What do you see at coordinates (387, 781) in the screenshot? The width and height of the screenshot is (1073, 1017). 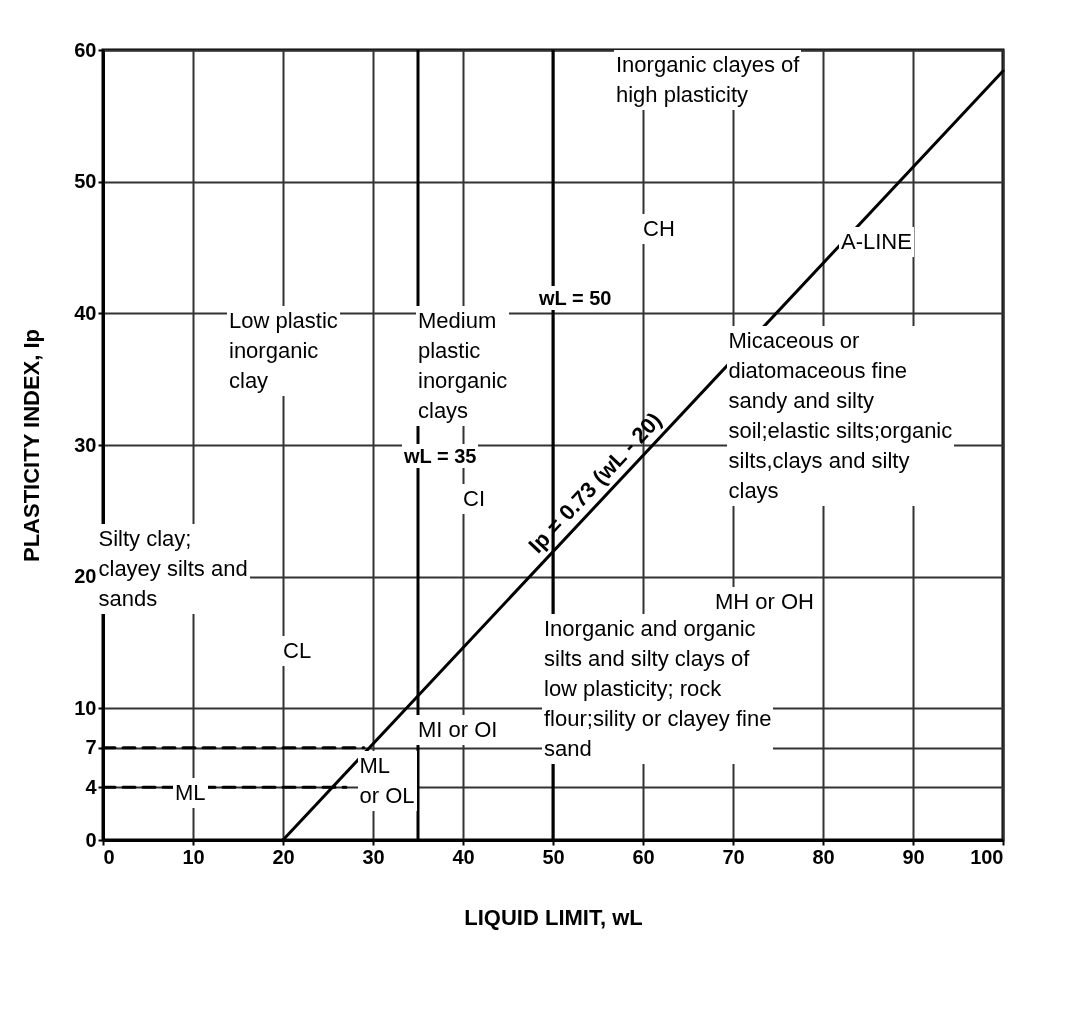 I see `annotation: ML or OL` at bounding box center [387, 781].